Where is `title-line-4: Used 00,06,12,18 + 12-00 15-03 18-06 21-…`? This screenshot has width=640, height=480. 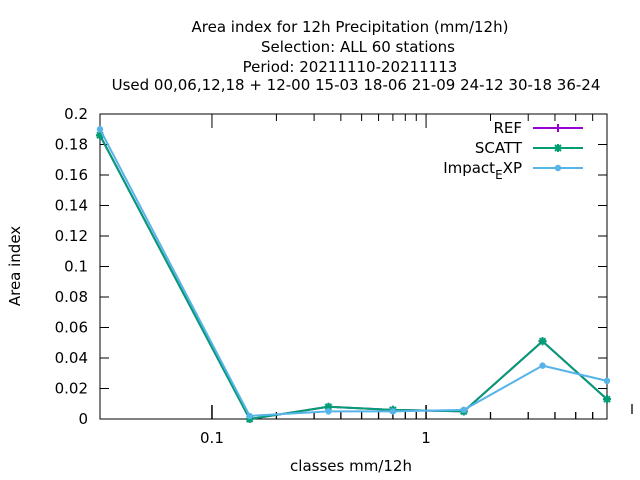 title-line-4: Used 00,06,12,18 + 12-00 15-03 18-06 21-… is located at coordinates (356, 85).